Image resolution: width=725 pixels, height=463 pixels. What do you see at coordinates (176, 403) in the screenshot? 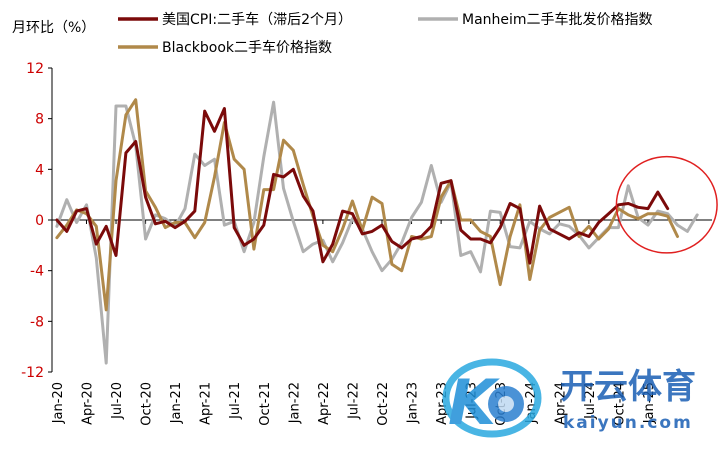
I see `x-tick-label: Jan-21` at bounding box center [176, 403].